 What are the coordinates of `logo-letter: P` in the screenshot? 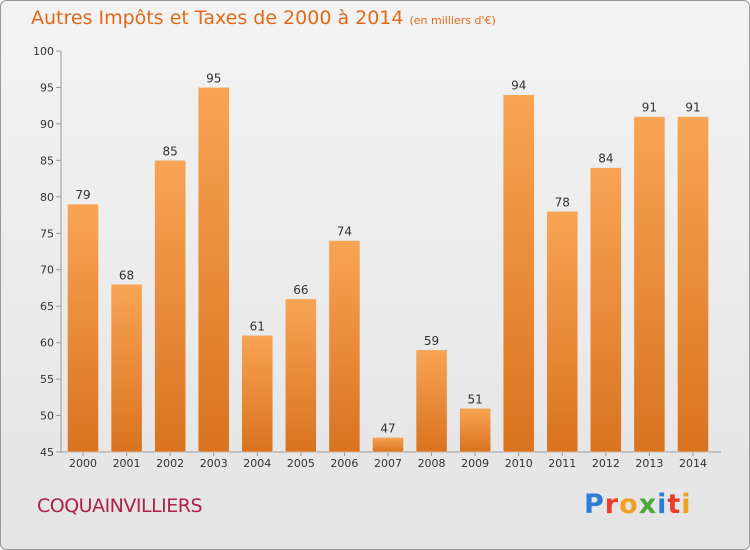 It's located at (594, 504).